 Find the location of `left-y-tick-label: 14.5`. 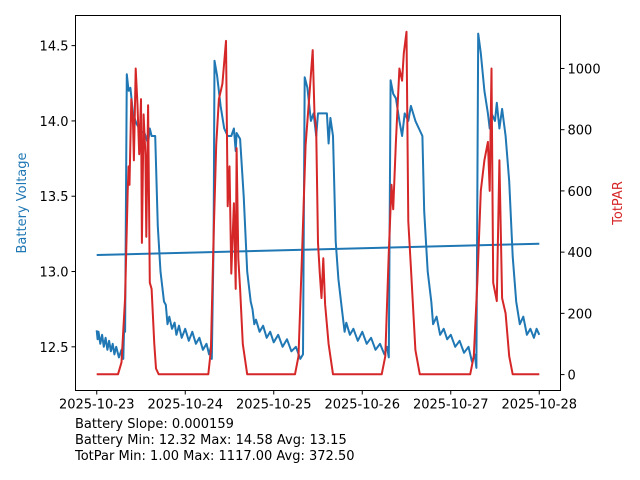

left-y-tick-label: 14.5 is located at coordinates (54, 47).